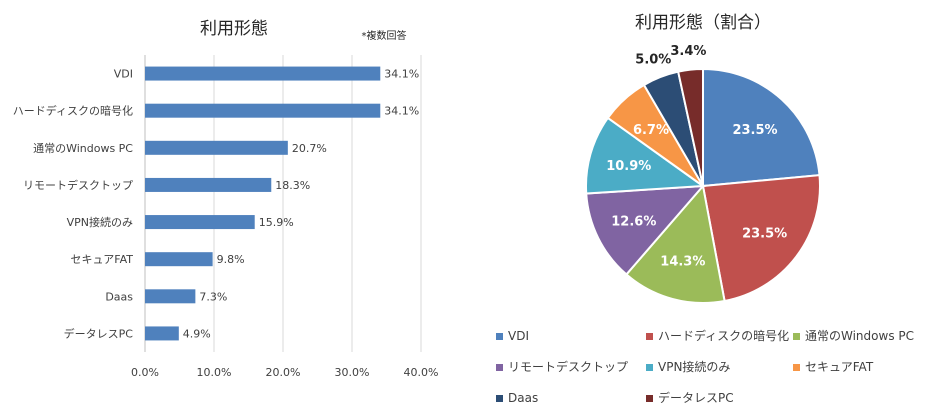 The height and width of the screenshot is (415, 942). Describe the element at coordinates (99, 333) in the screenshot. I see `category-label: データレスPC` at that location.